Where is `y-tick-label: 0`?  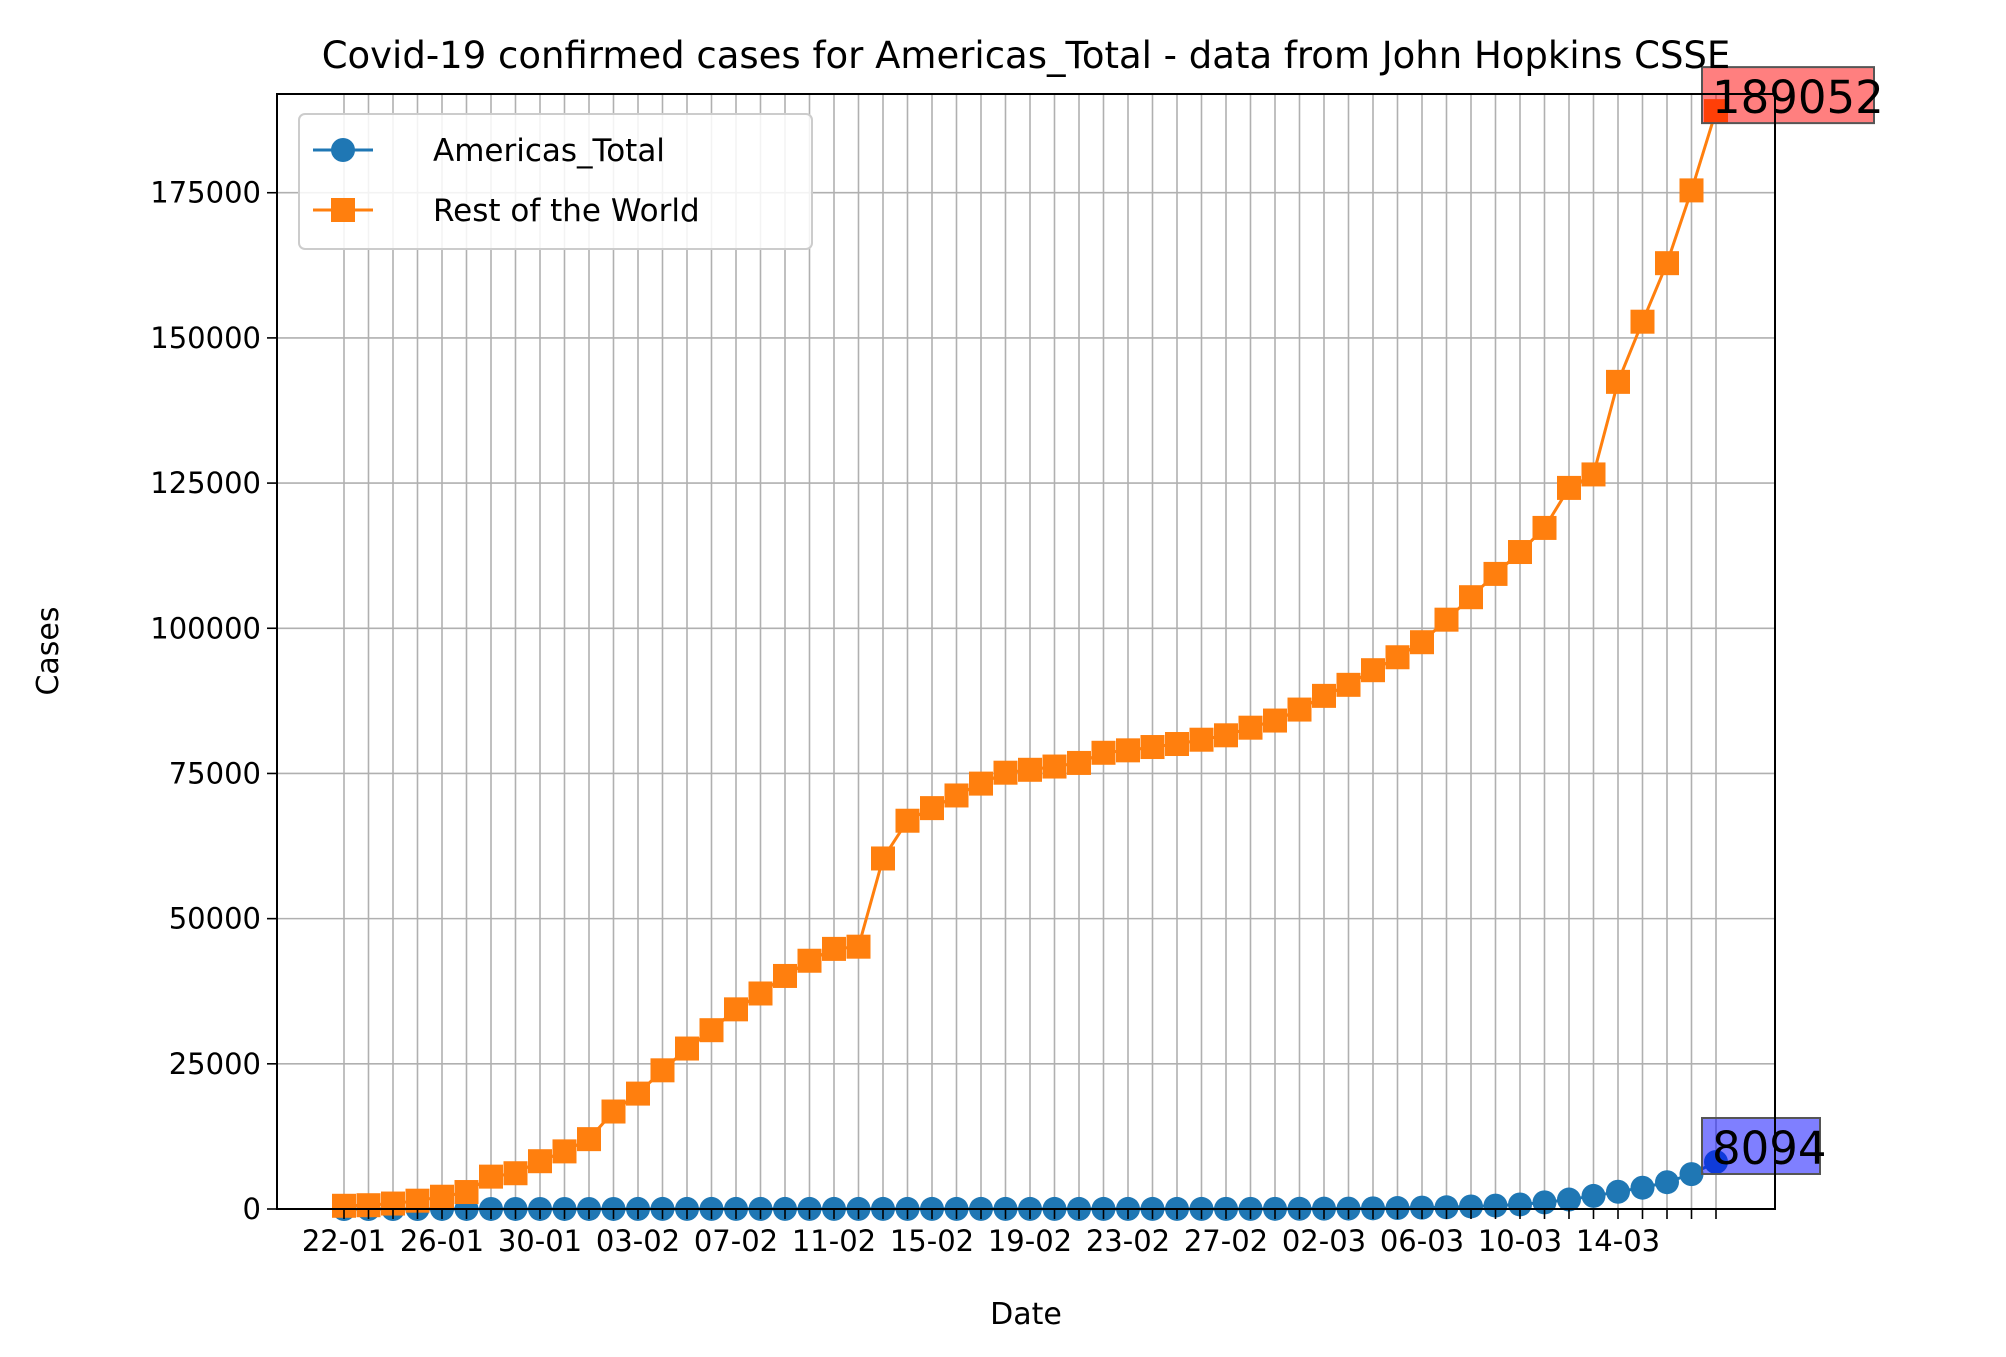 y-tick-label: 0 is located at coordinates (252, 1209).